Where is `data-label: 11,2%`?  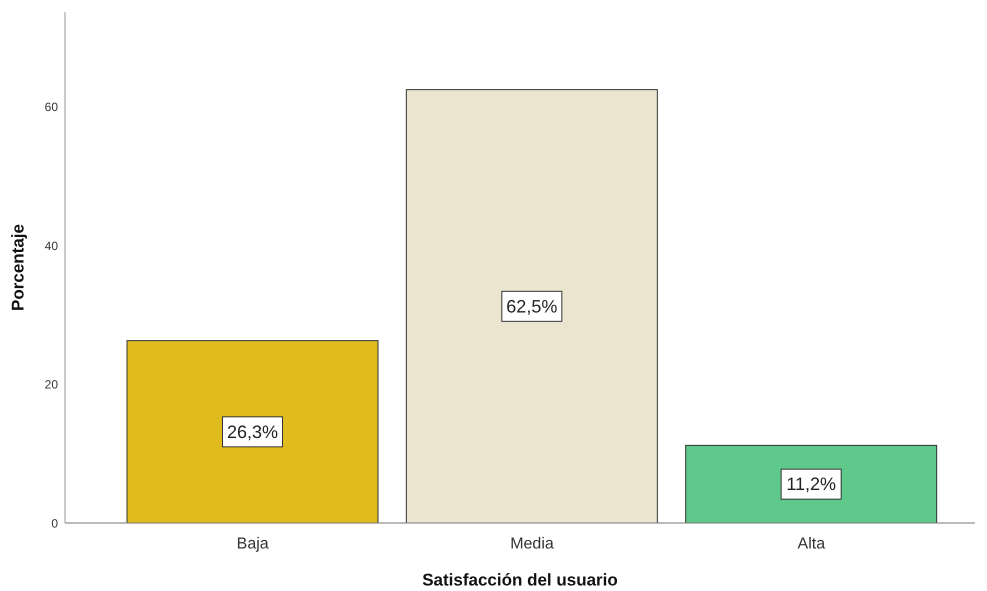
data-label: 11,2% is located at coordinates (811, 484).